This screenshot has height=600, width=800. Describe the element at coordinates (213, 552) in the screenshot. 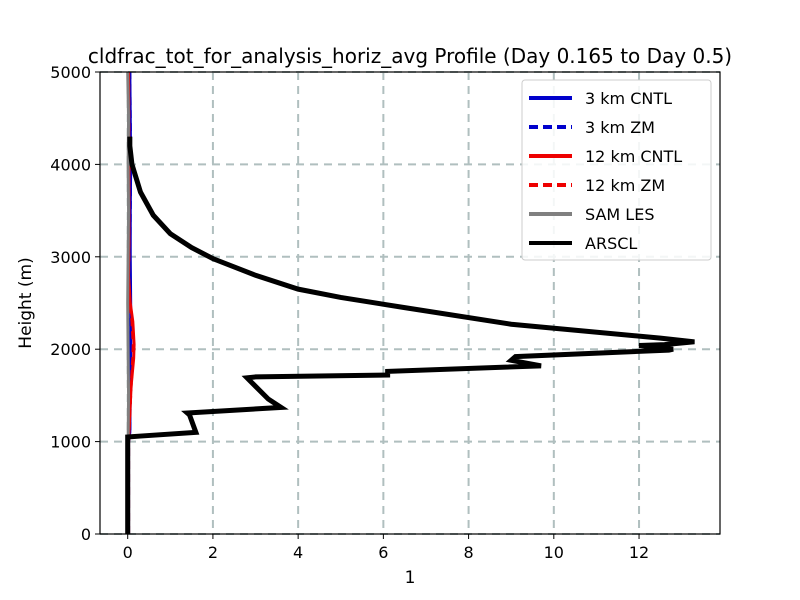

I see `x-tick-label: 2` at that location.